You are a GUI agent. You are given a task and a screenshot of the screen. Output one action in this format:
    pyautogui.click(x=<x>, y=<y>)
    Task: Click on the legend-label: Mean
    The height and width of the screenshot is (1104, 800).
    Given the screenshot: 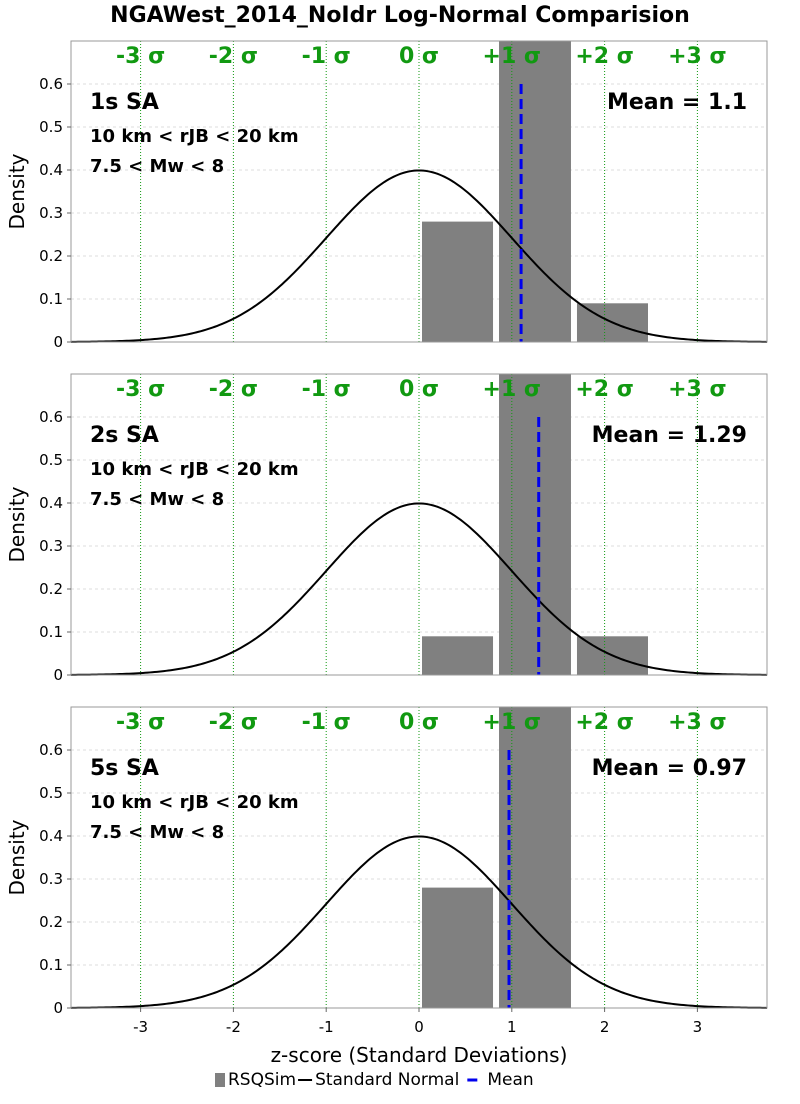 What is the action you would take?
    pyautogui.click(x=510, y=1080)
    